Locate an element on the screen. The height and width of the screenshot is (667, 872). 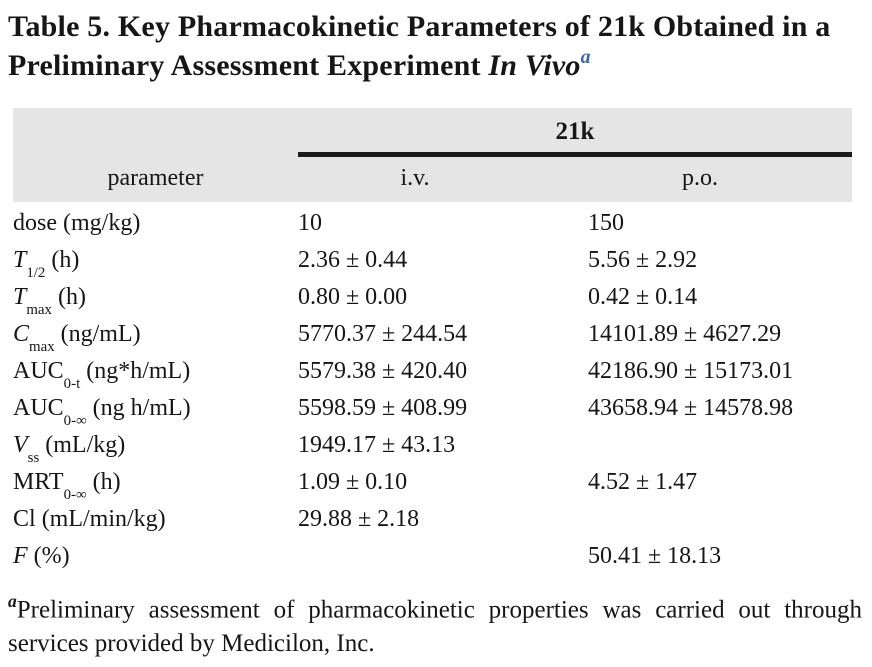
iv-value is located at coordinates (443, 556).